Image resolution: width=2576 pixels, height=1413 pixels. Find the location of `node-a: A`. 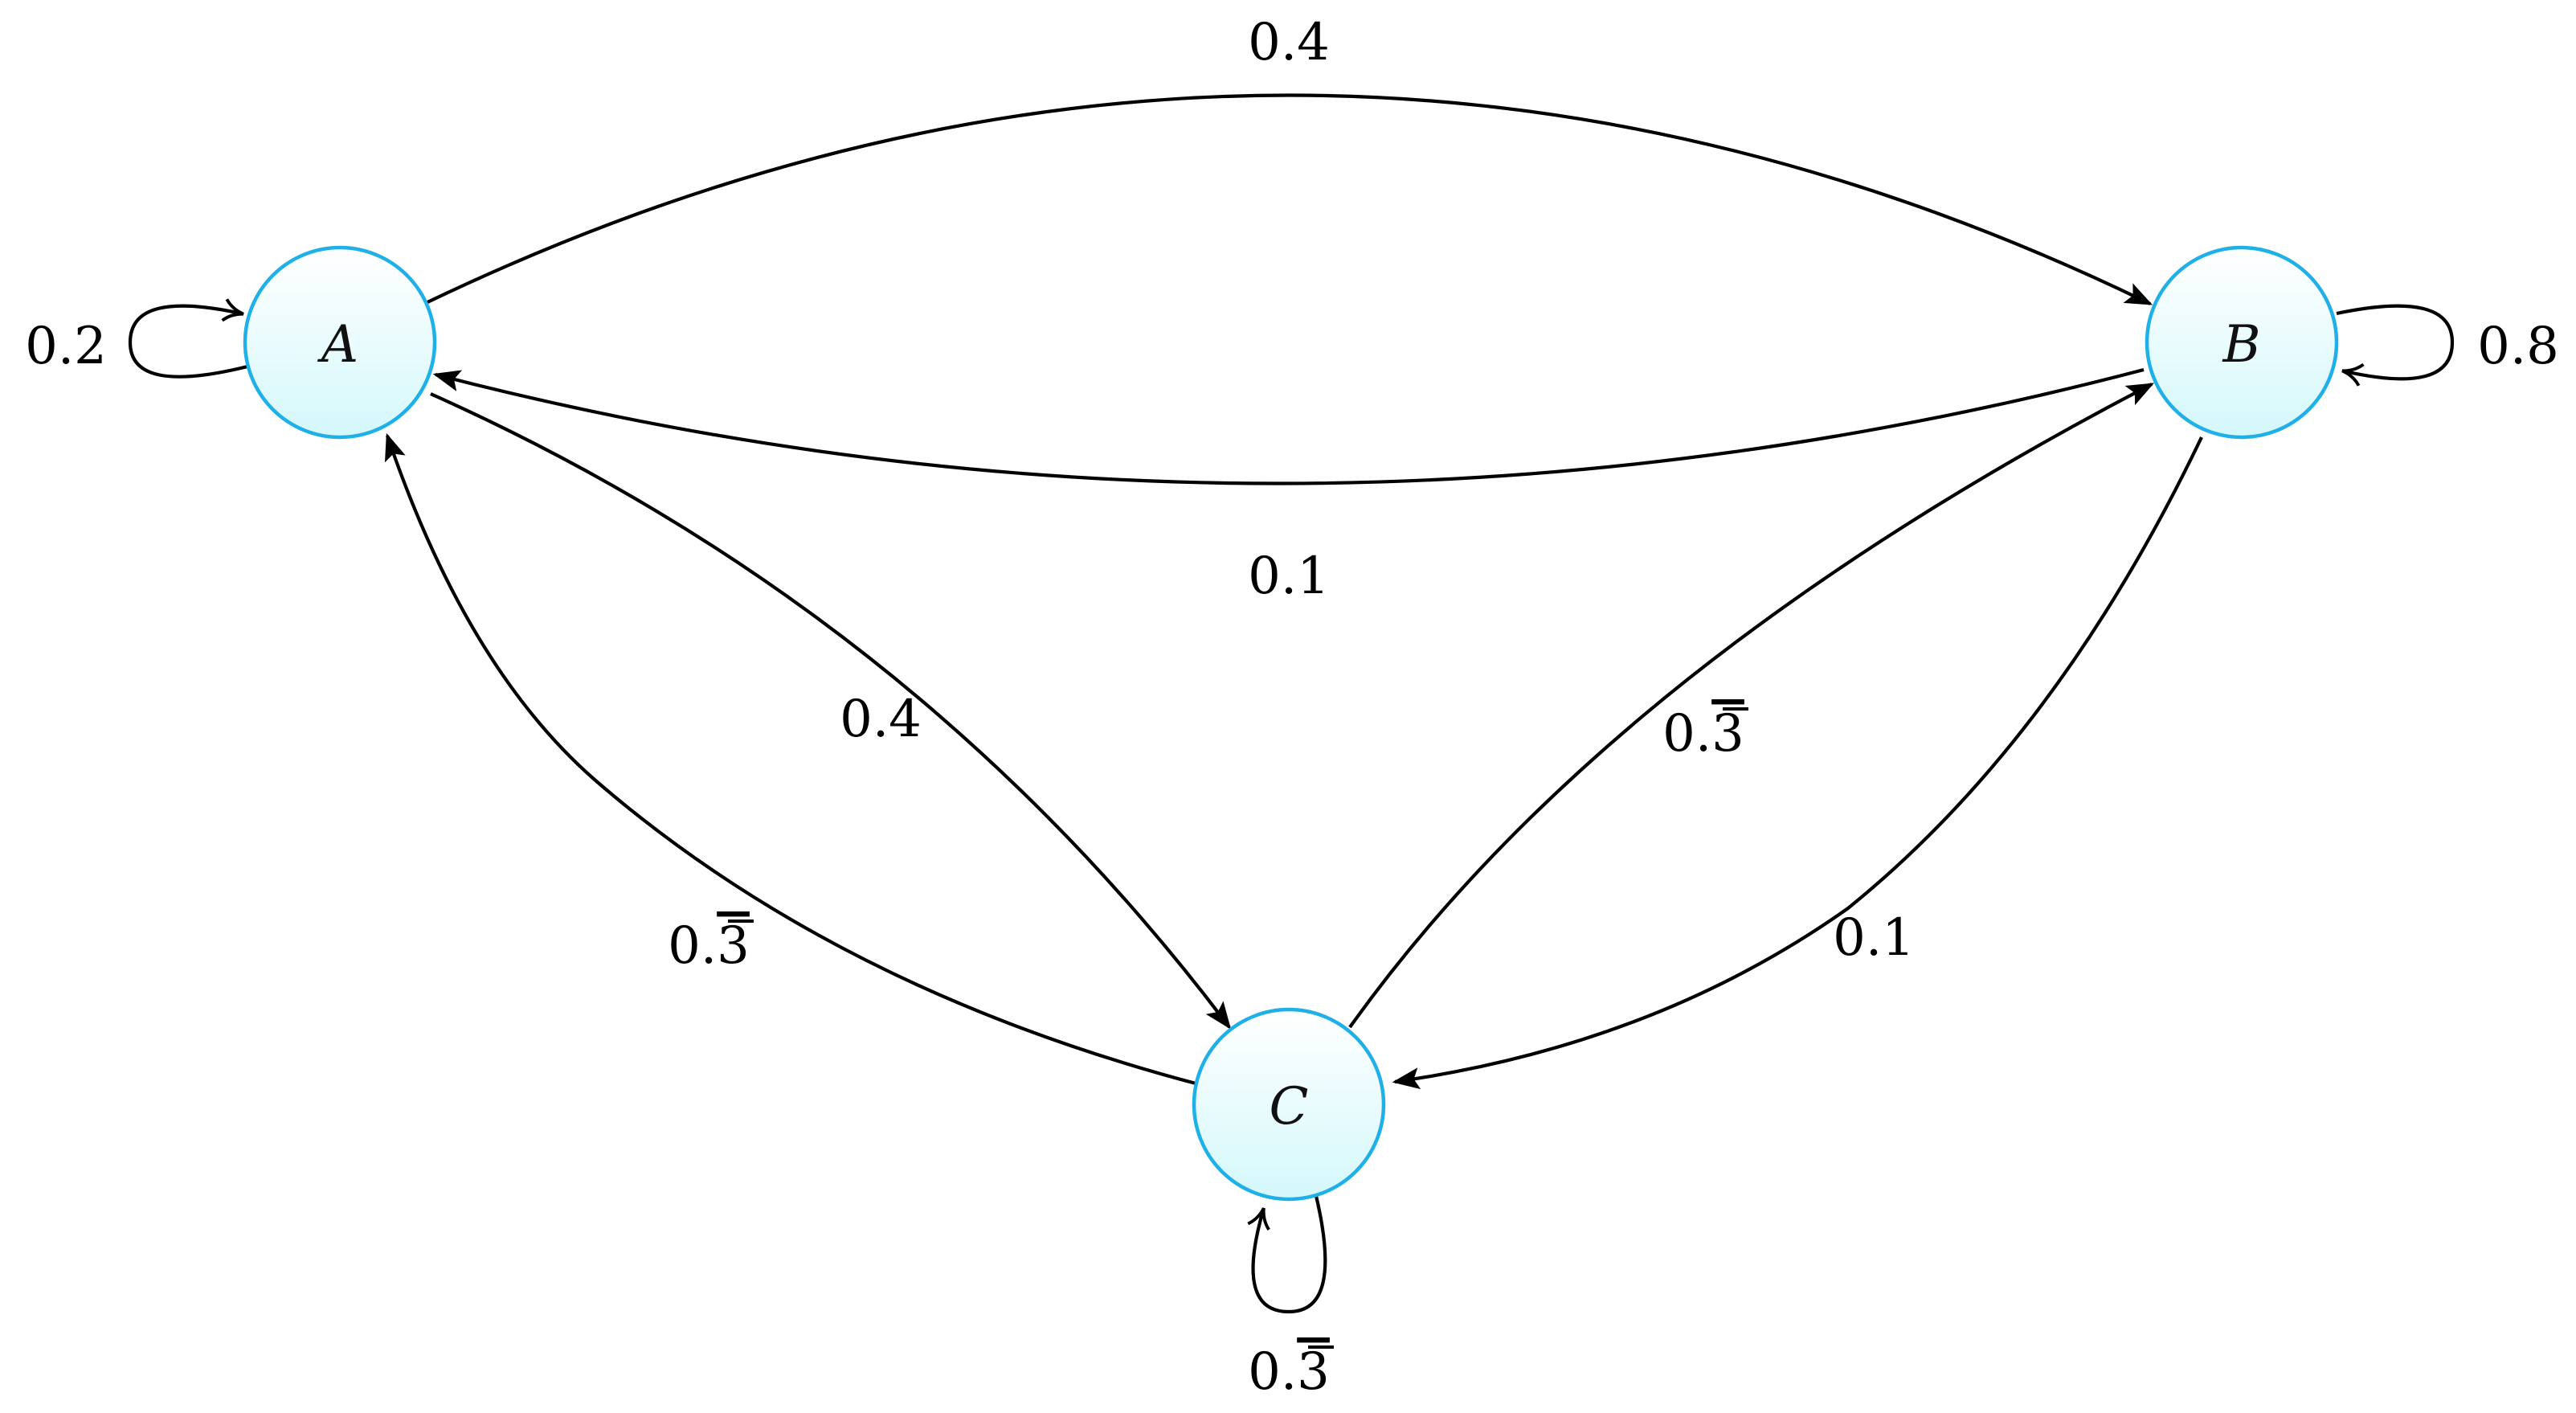

node-a: A is located at coordinates (340, 342).